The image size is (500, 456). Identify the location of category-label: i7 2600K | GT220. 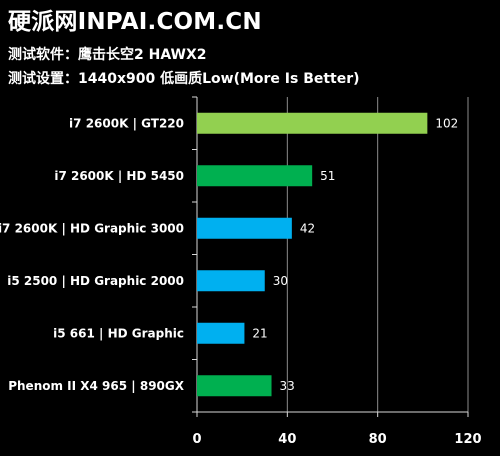
(126, 123).